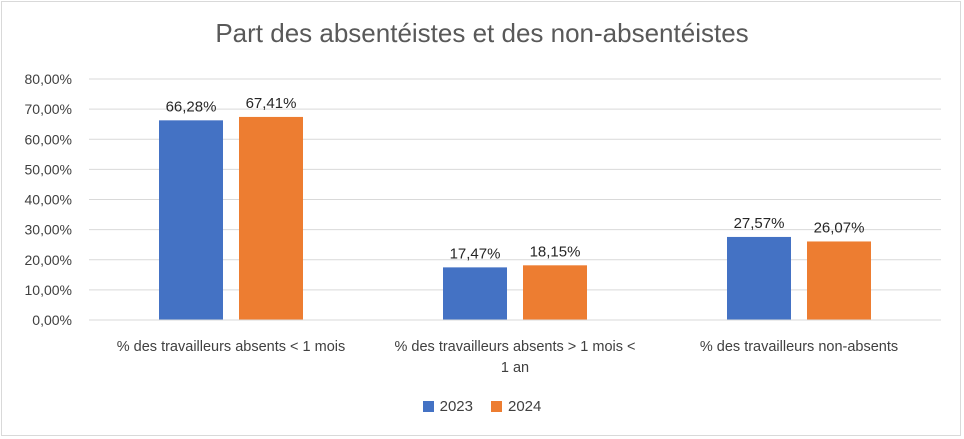  Describe the element at coordinates (48, 109) in the screenshot. I see `y-tick-label: 70,00%` at that location.